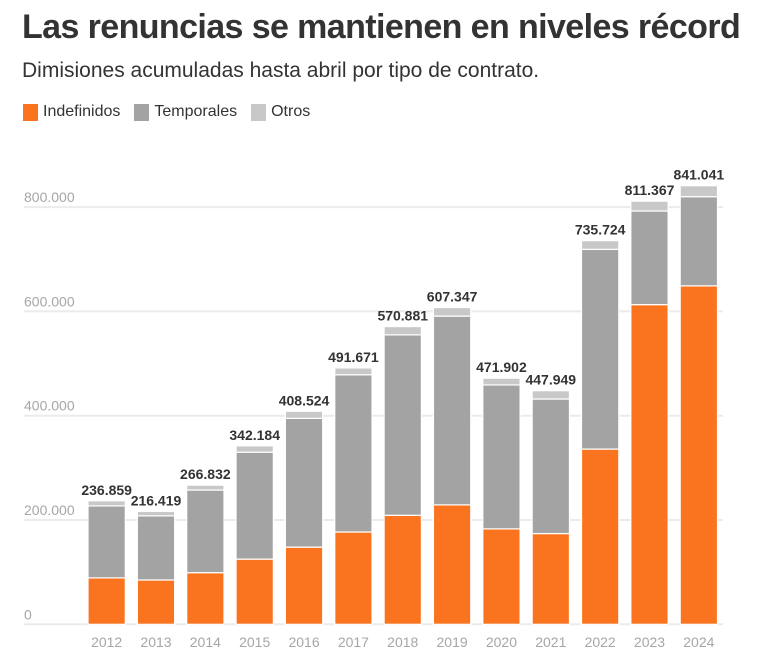 Image resolution: width=763 pixels, height=659 pixels. I want to click on total-label: 447.949, so click(550, 380).